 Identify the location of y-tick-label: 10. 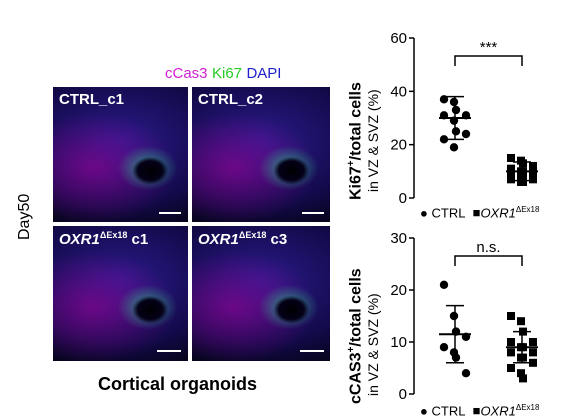
(398, 342).